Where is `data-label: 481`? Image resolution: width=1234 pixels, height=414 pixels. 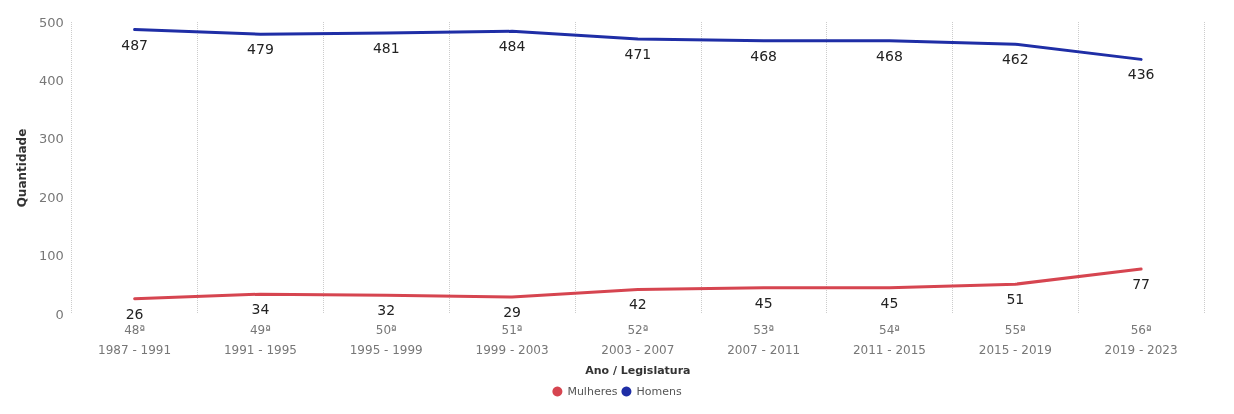 data-label: 481 is located at coordinates (386, 48).